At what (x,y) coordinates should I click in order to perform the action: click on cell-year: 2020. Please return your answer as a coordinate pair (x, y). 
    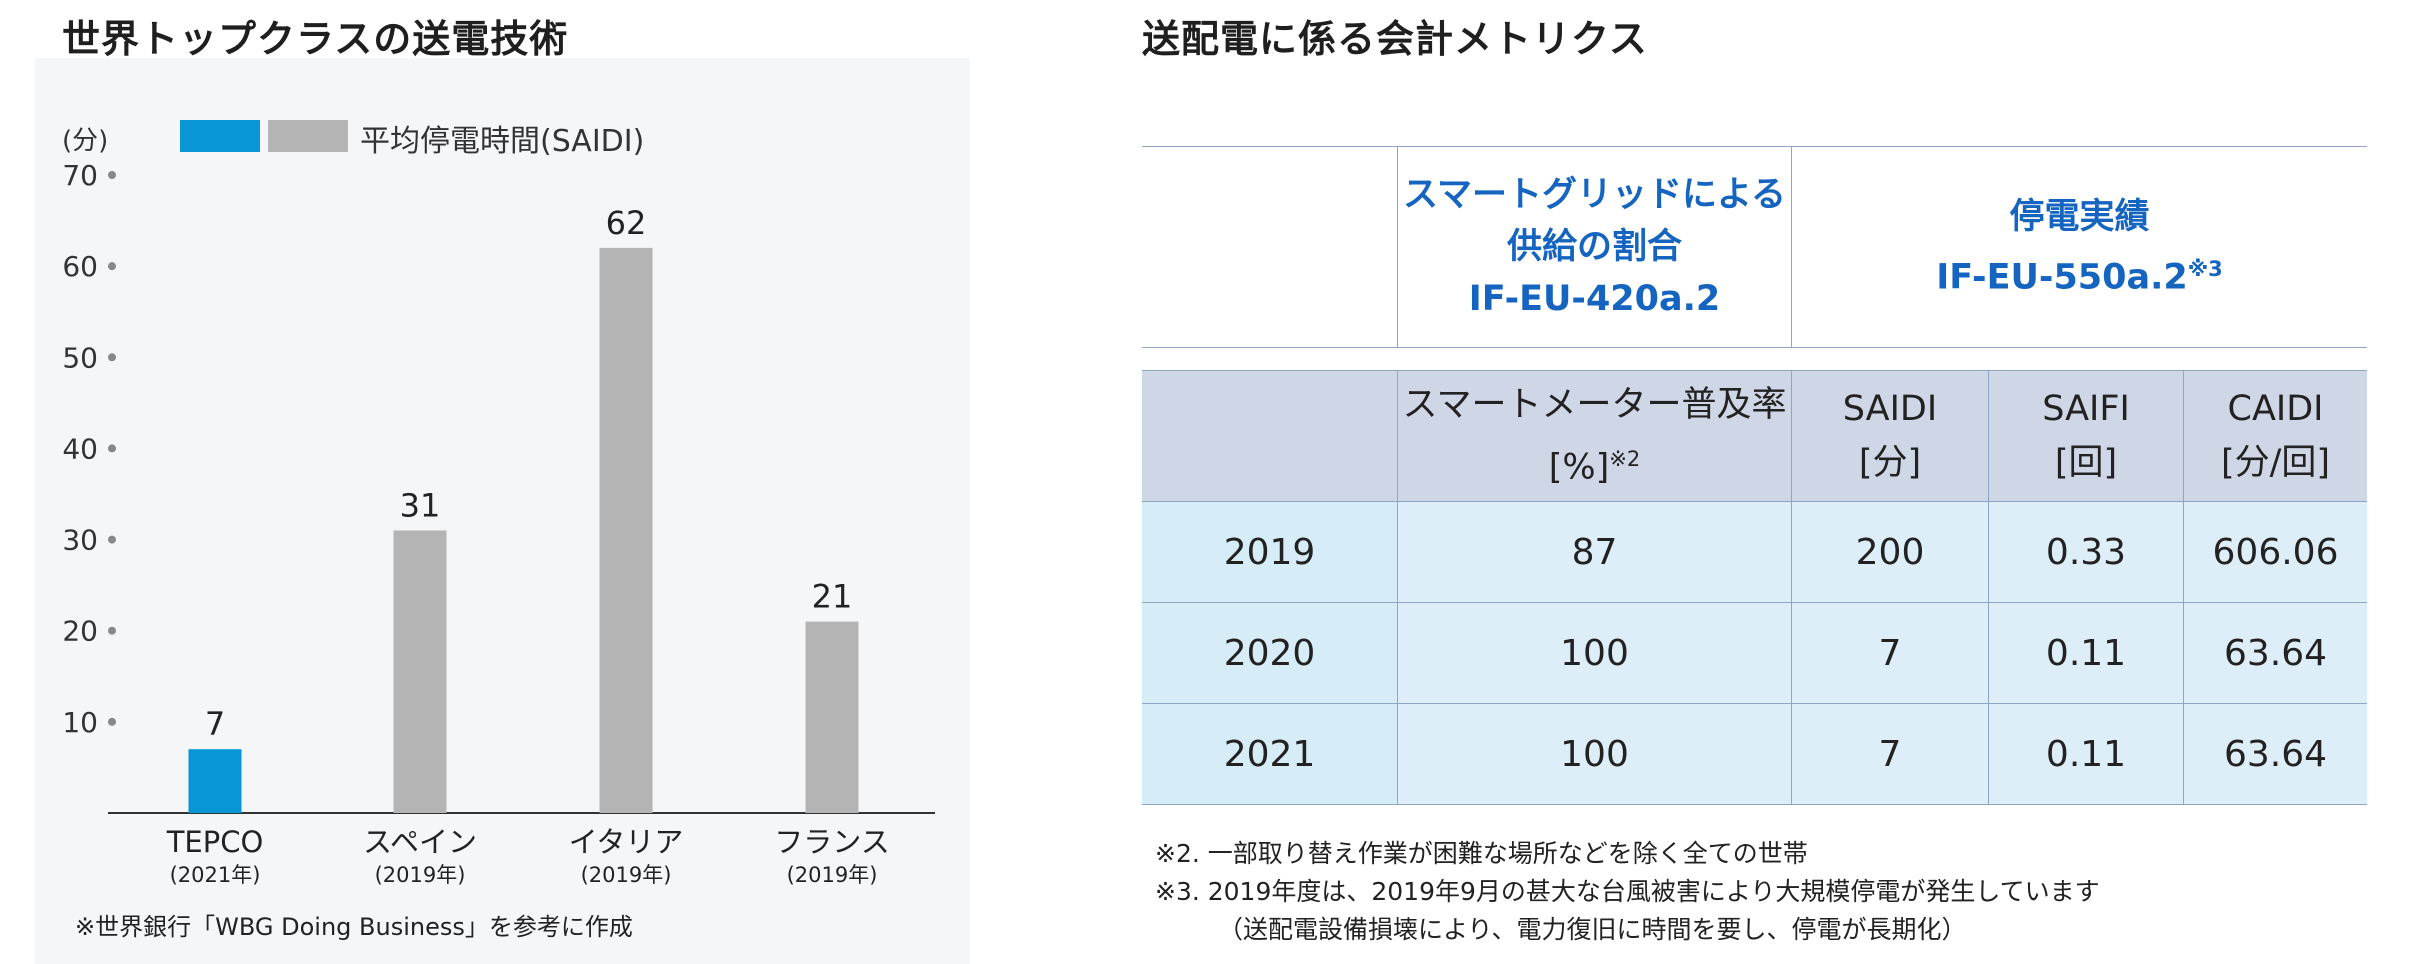
    Looking at the image, I should click on (1270, 653).